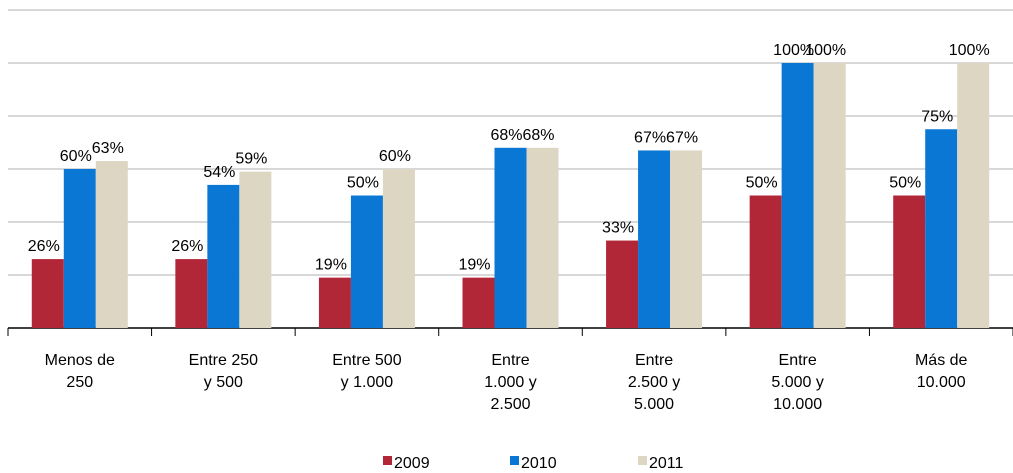 The height and width of the screenshot is (473, 1013). Describe the element at coordinates (79, 371) in the screenshot. I see `x-tick-label: Menos de 250` at that location.